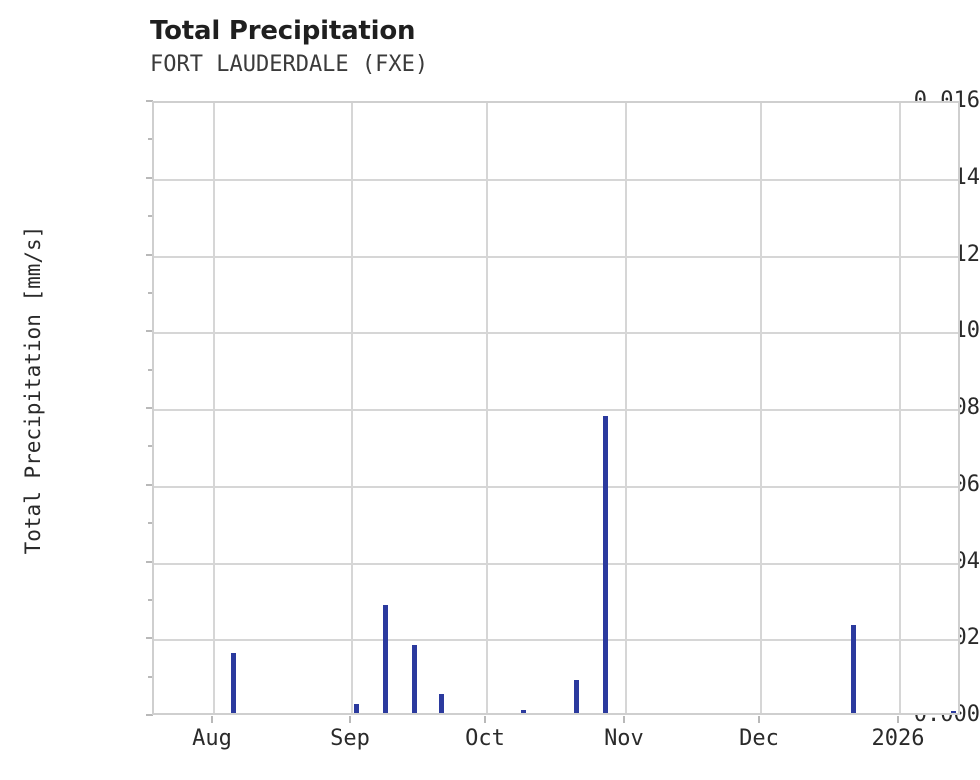 This screenshot has height=780, width=980. What do you see at coordinates (624, 738) in the screenshot?
I see `x-tick-label: Nov` at bounding box center [624, 738].